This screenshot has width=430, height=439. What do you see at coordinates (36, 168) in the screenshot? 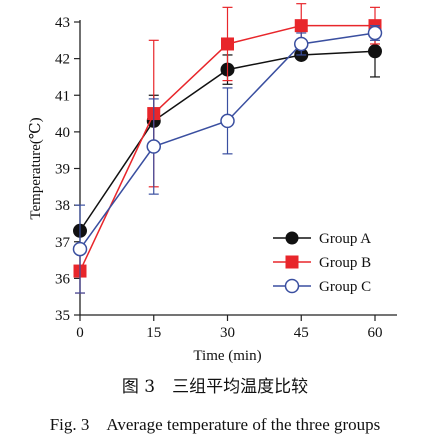
I see `y-axis-label: Temperature(℃)` at bounding box center [36, 168].